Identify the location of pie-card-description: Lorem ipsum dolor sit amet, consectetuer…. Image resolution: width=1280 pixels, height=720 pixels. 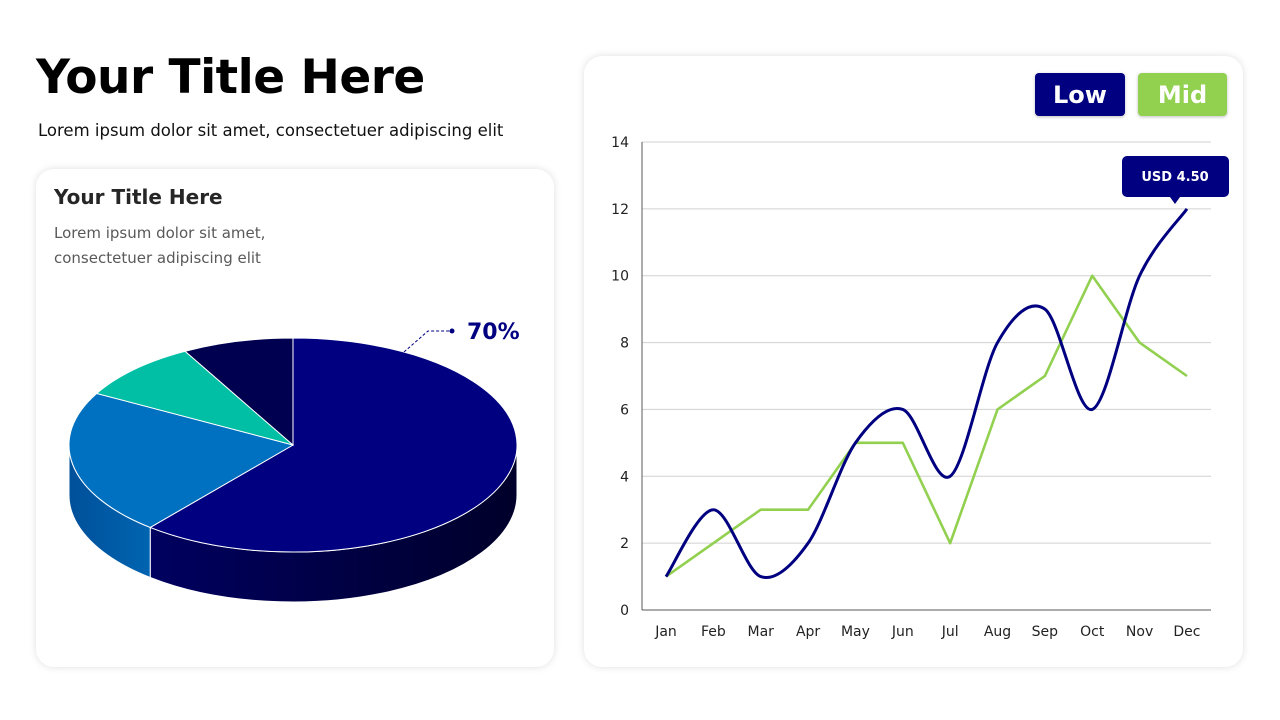
(160, 245).